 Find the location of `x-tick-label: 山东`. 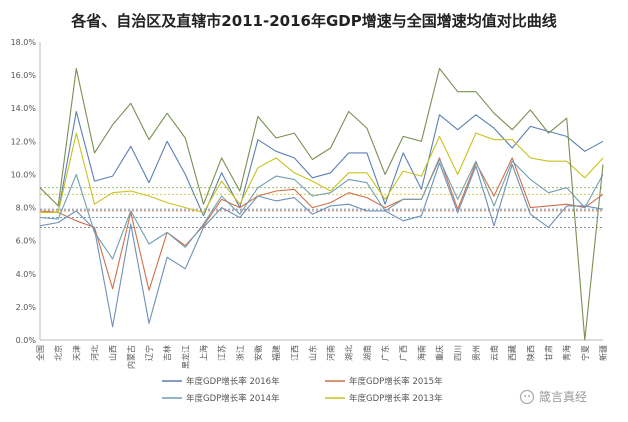

x-tick-label: 山东 is located at coordinates (312, 353).